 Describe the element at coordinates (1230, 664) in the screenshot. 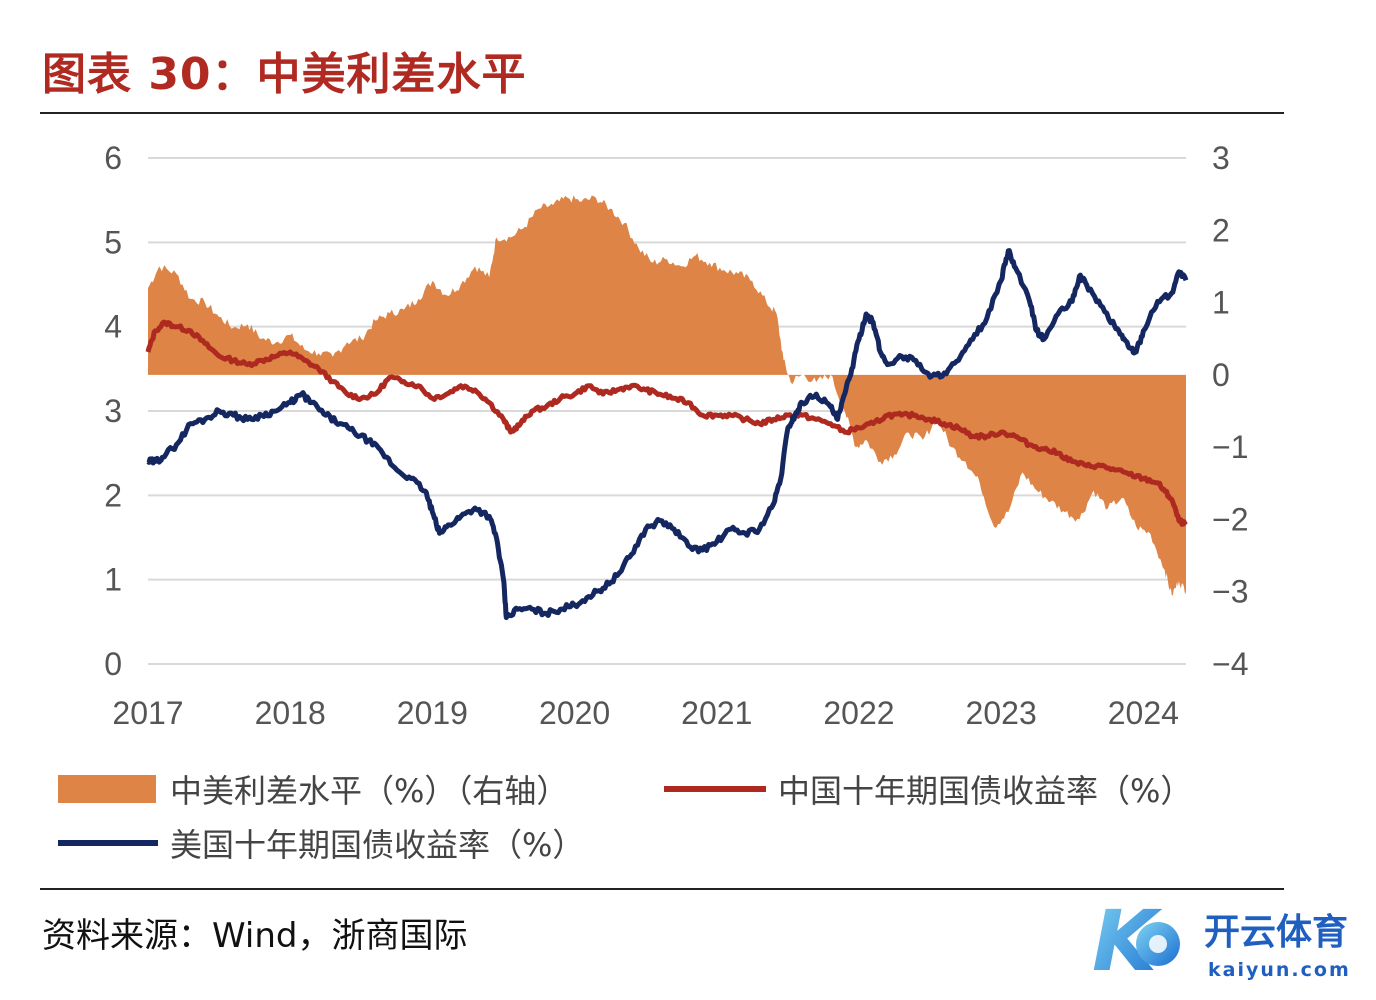

I see `right-tick-label: −4` at that location.